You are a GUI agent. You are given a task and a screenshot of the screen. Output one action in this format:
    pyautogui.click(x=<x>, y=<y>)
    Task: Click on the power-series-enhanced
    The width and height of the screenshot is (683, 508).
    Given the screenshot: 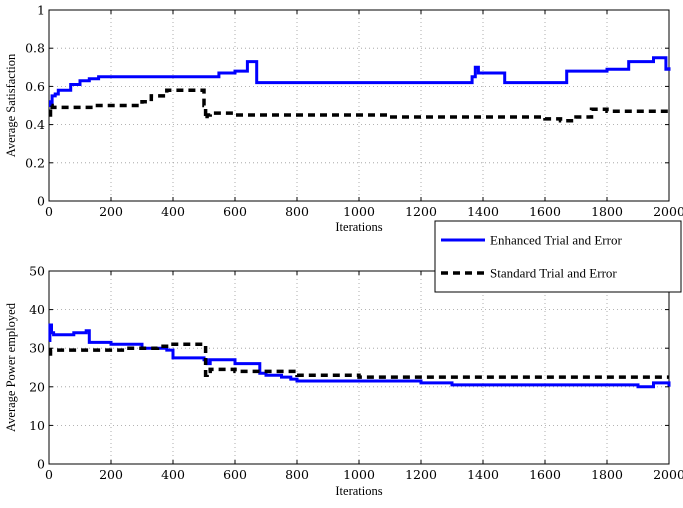 What is the action you would take?
    pyautogui.click(x=359, y=356)
    